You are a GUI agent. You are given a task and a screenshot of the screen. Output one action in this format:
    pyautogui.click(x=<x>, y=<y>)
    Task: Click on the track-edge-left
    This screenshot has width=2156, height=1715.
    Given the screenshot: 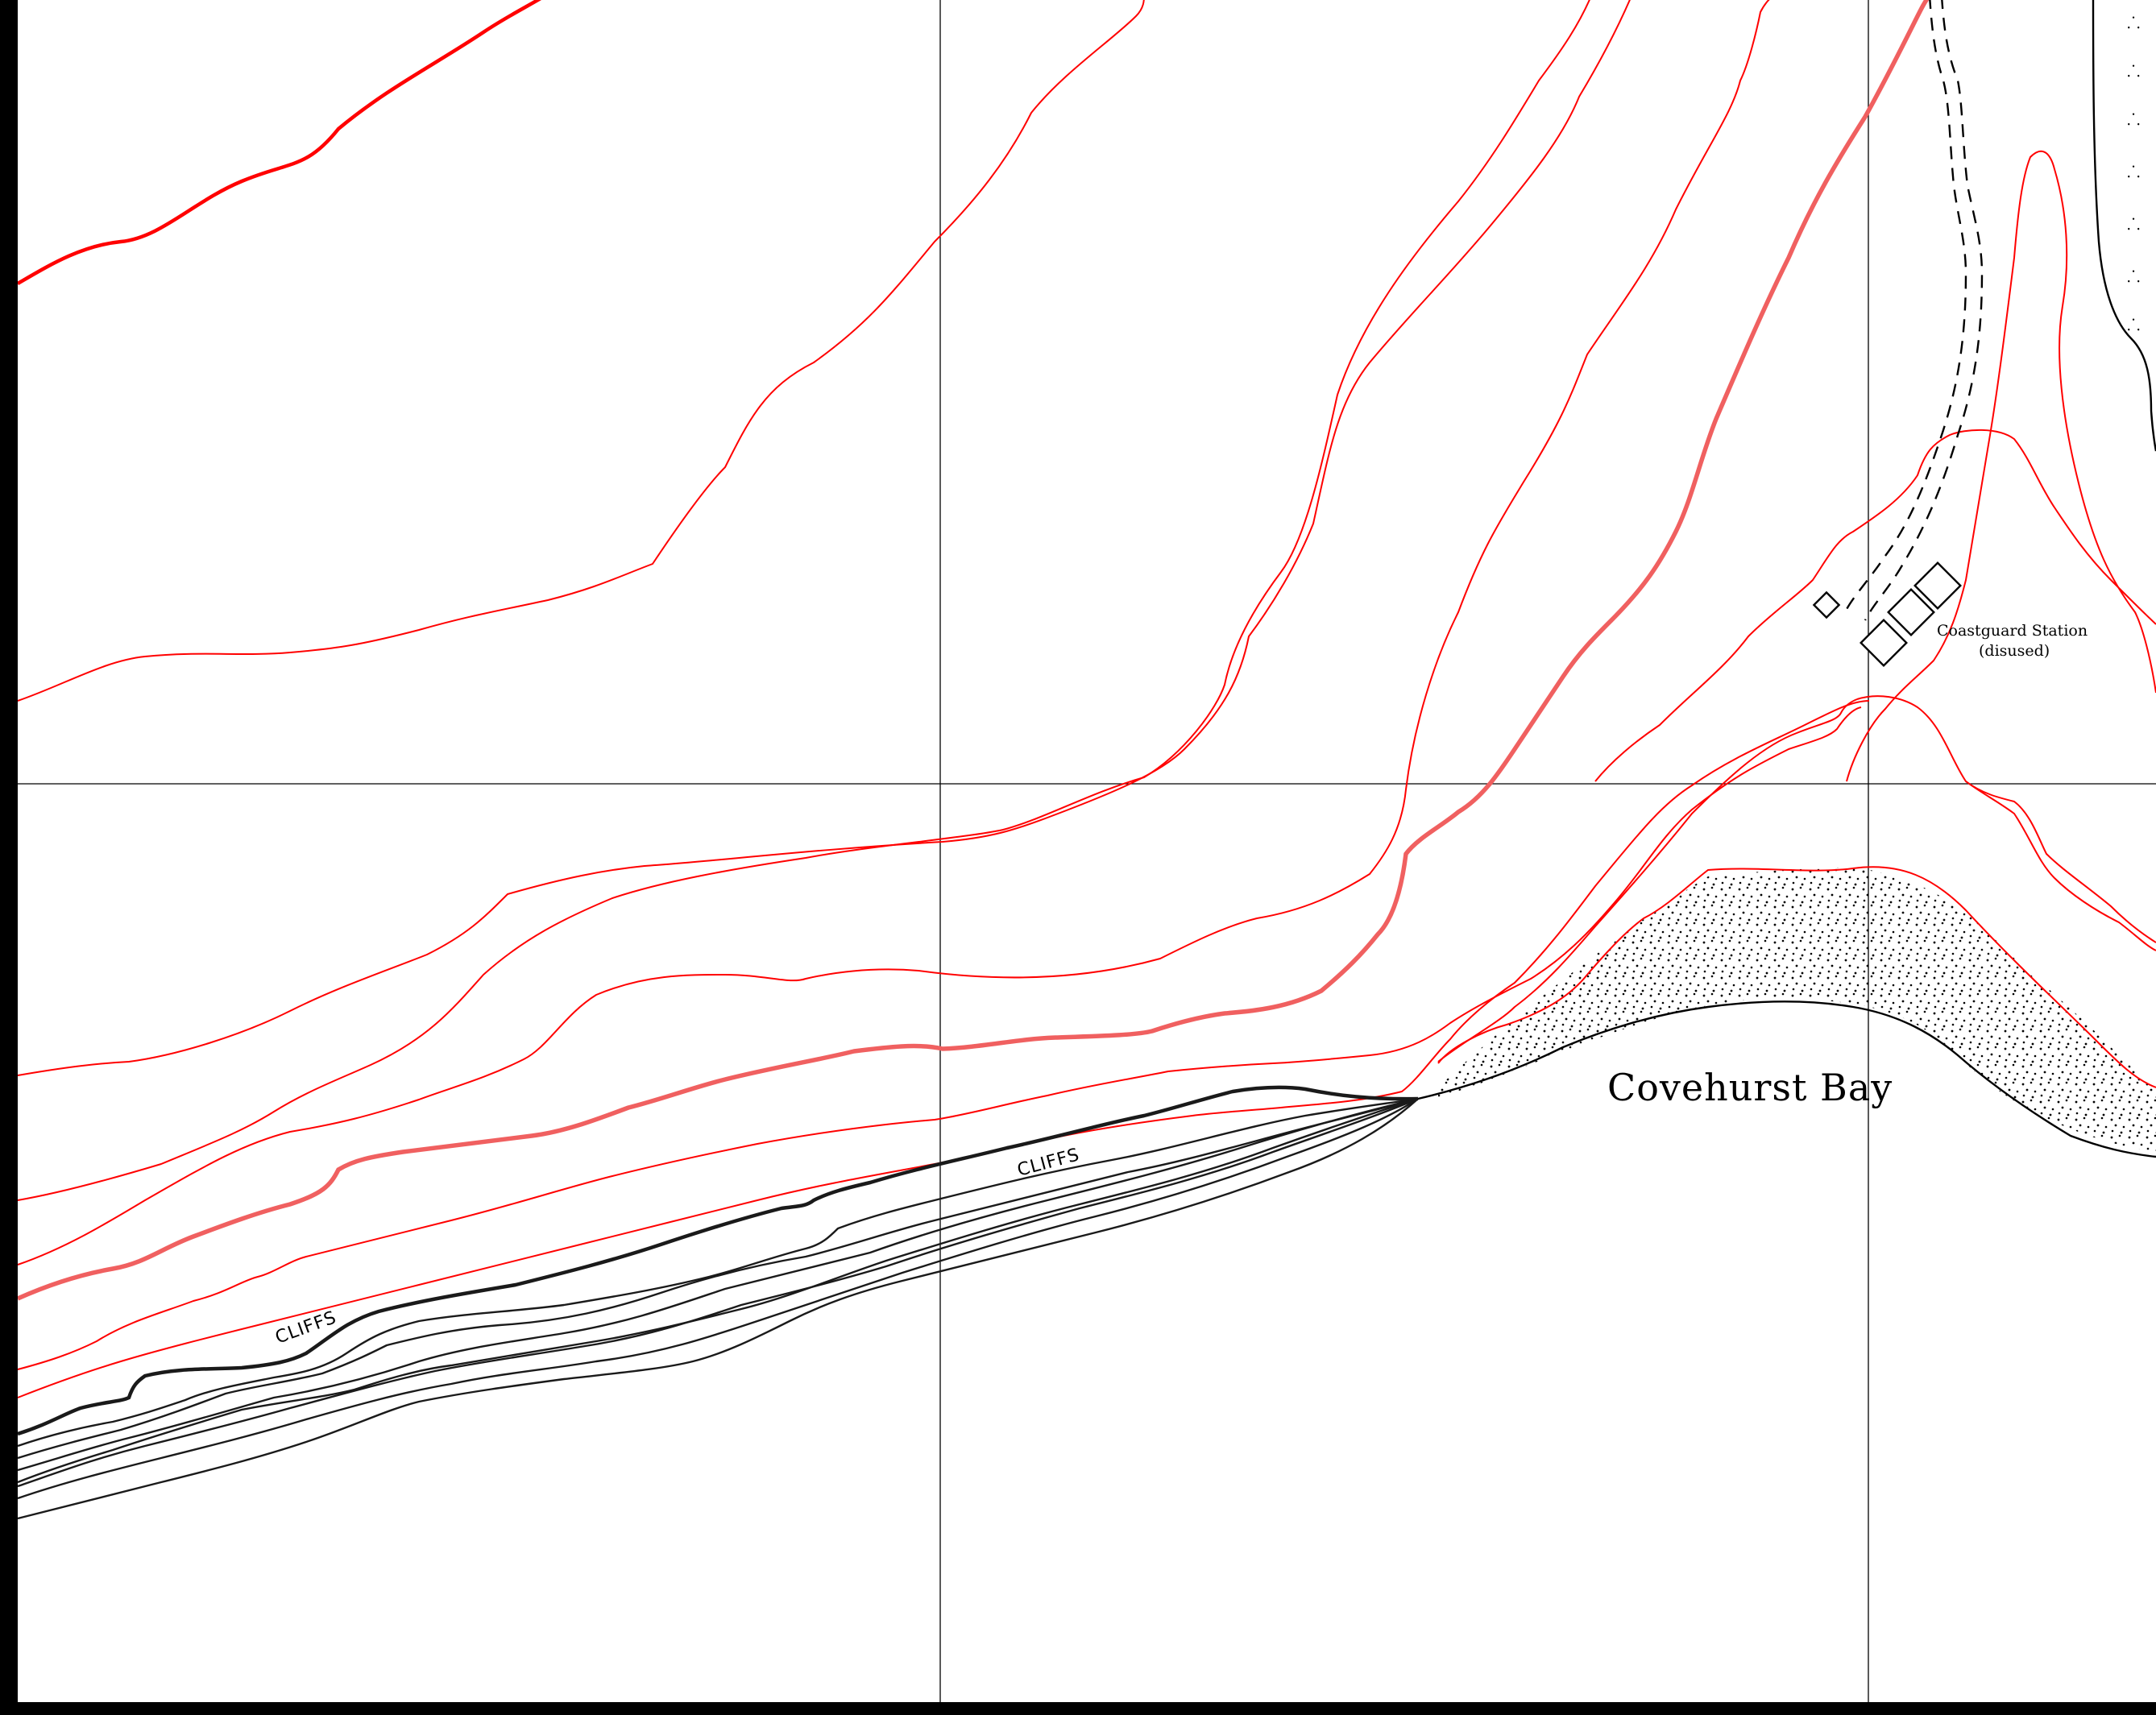 What is the action you would take?
    pyautogui.click(x=1905, y=306)
    